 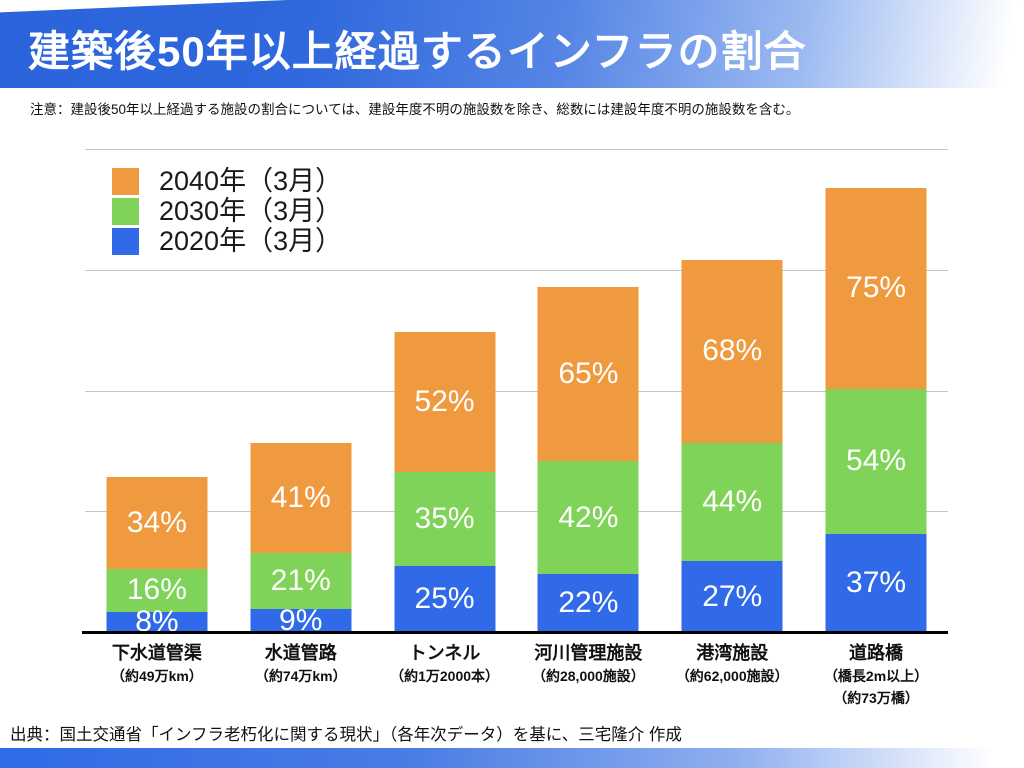 I want to click on category-sublabel: （約28,000施設）, so click(x=588, y=676).